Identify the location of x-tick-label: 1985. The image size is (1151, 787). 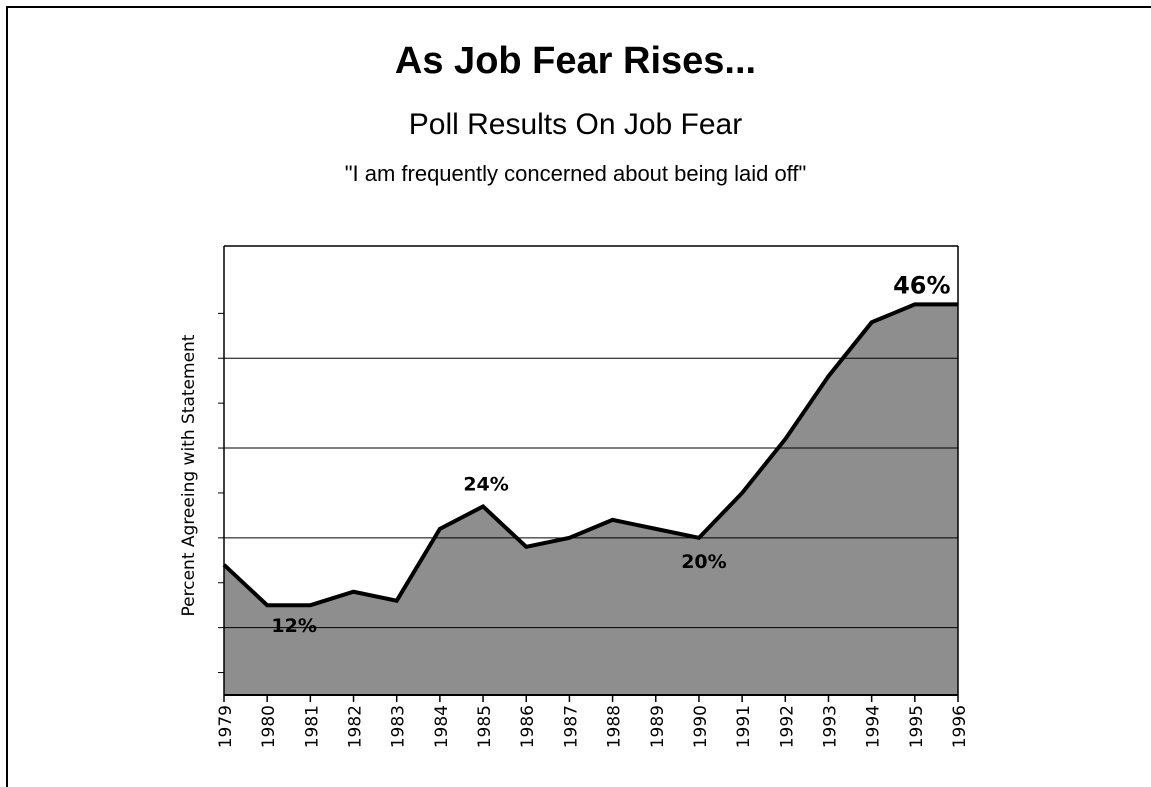
(485, 726).